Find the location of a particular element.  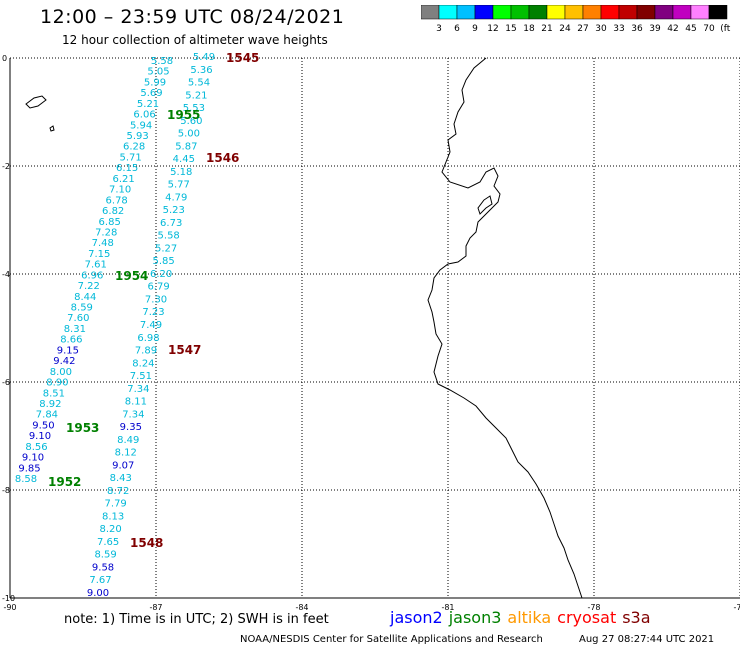

color-scale-label: 39 is located at coordinates (655, 29).